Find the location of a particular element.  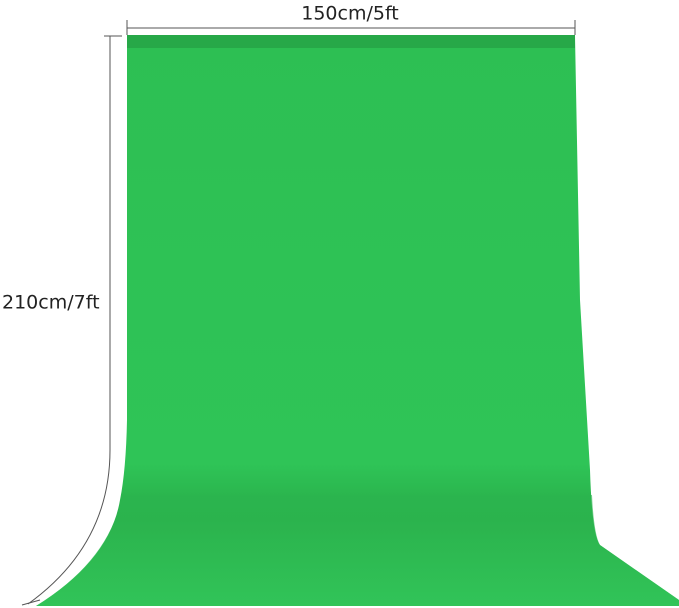

width-label: 150cm/5ft is located at coordinates (350, 14).